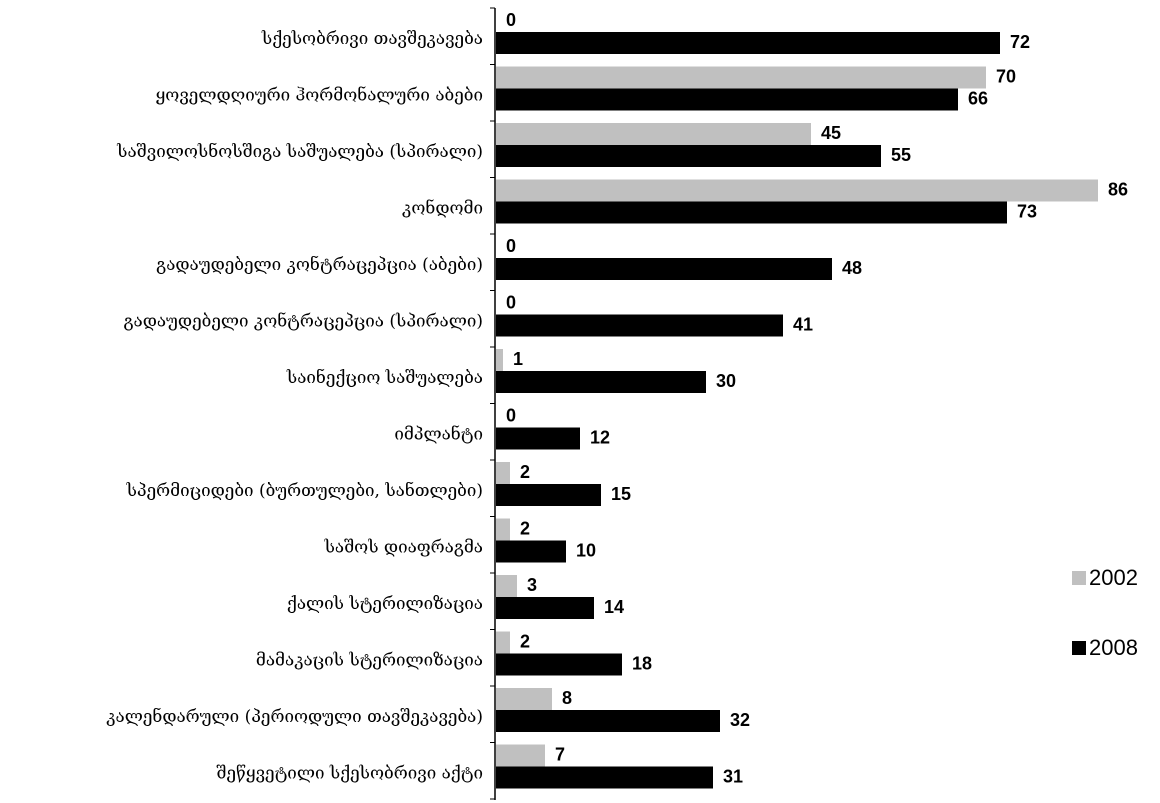 The height and width of the screenshot is (803, 1160). I want to click on category-label: კონდომი, so click(442, 209).